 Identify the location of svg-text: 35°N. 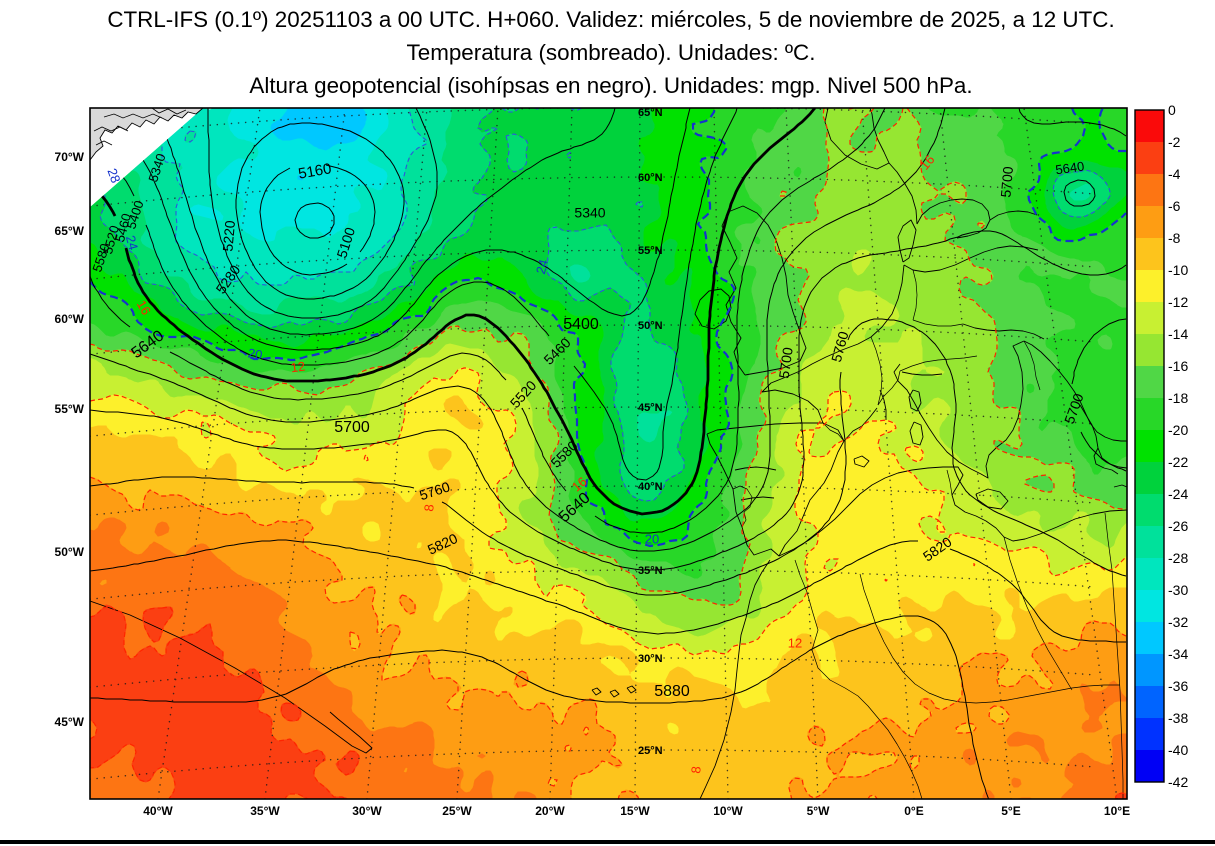
(650, 571).